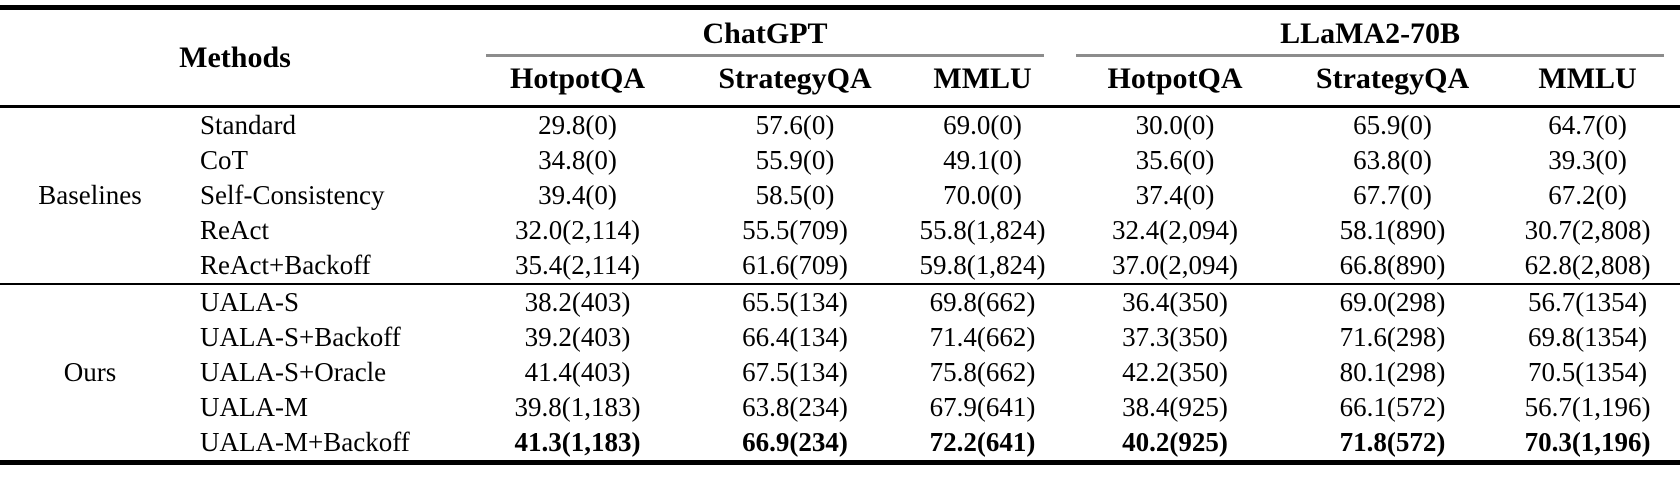 The width and height of the screenshot is (1680, 486). Describe the element at coordinates (320, 301) in the screenshot. I see `method-name: UALA-S` at that location.